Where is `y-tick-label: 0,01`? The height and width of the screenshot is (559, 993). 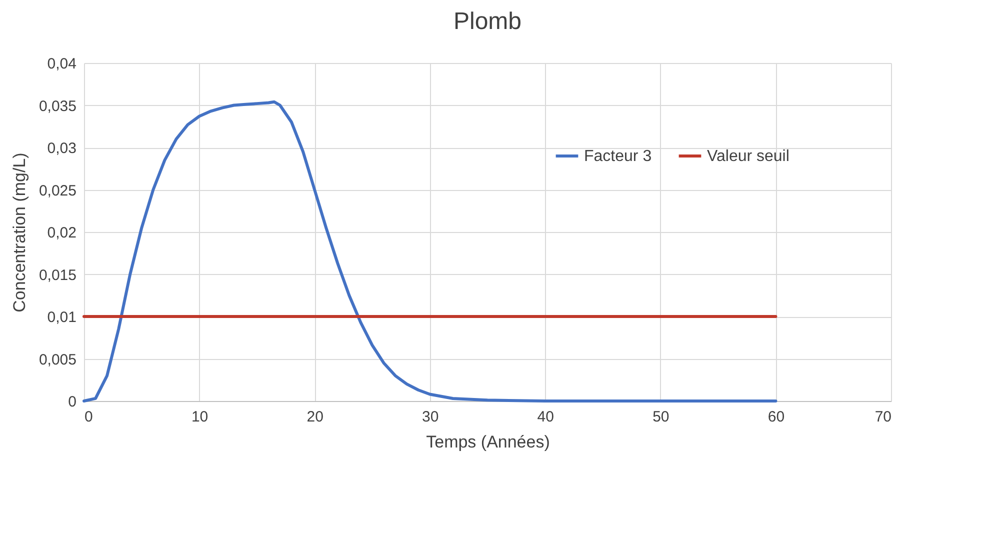
y-tick-label: 0,01 is located at coordinates (61, 317).